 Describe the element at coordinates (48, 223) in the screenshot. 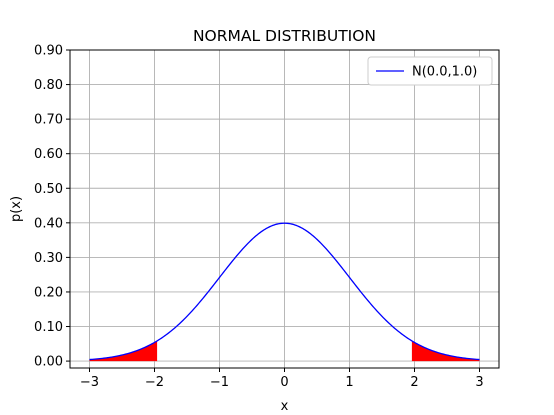

I see `y-tick-label: 0.40` at that location.